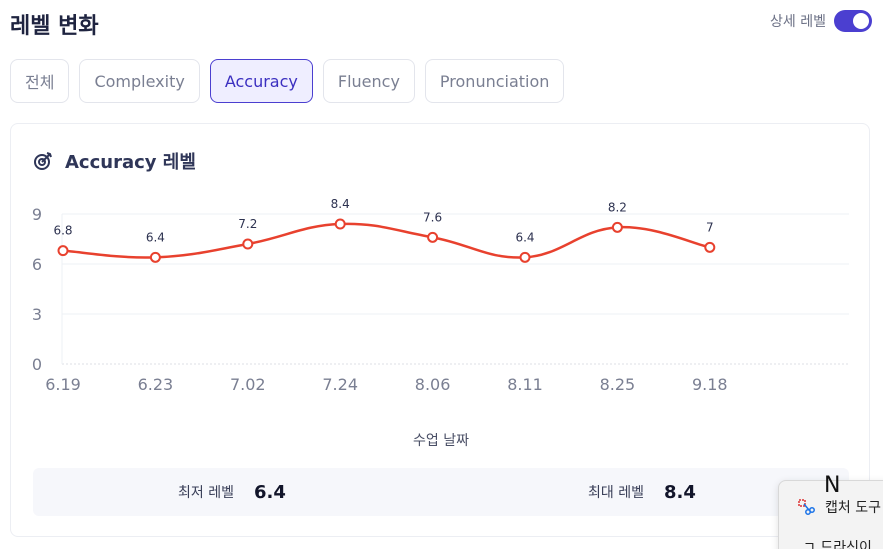 The image size is (883, 549). What do you see at coordinates (37, 214) in the screenshot?
I see `y-tick-label: 9` at bounding box center [37, 214].